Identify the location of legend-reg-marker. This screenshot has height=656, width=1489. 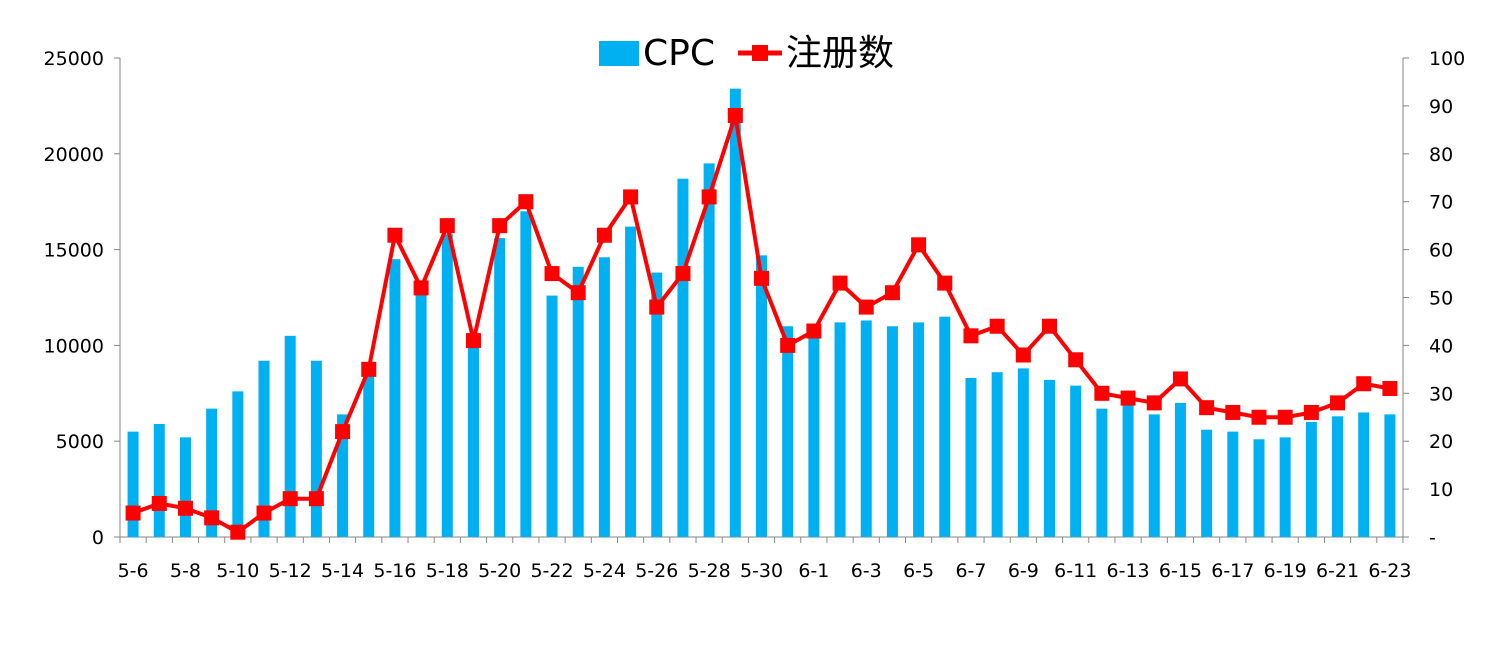
(760, 53).